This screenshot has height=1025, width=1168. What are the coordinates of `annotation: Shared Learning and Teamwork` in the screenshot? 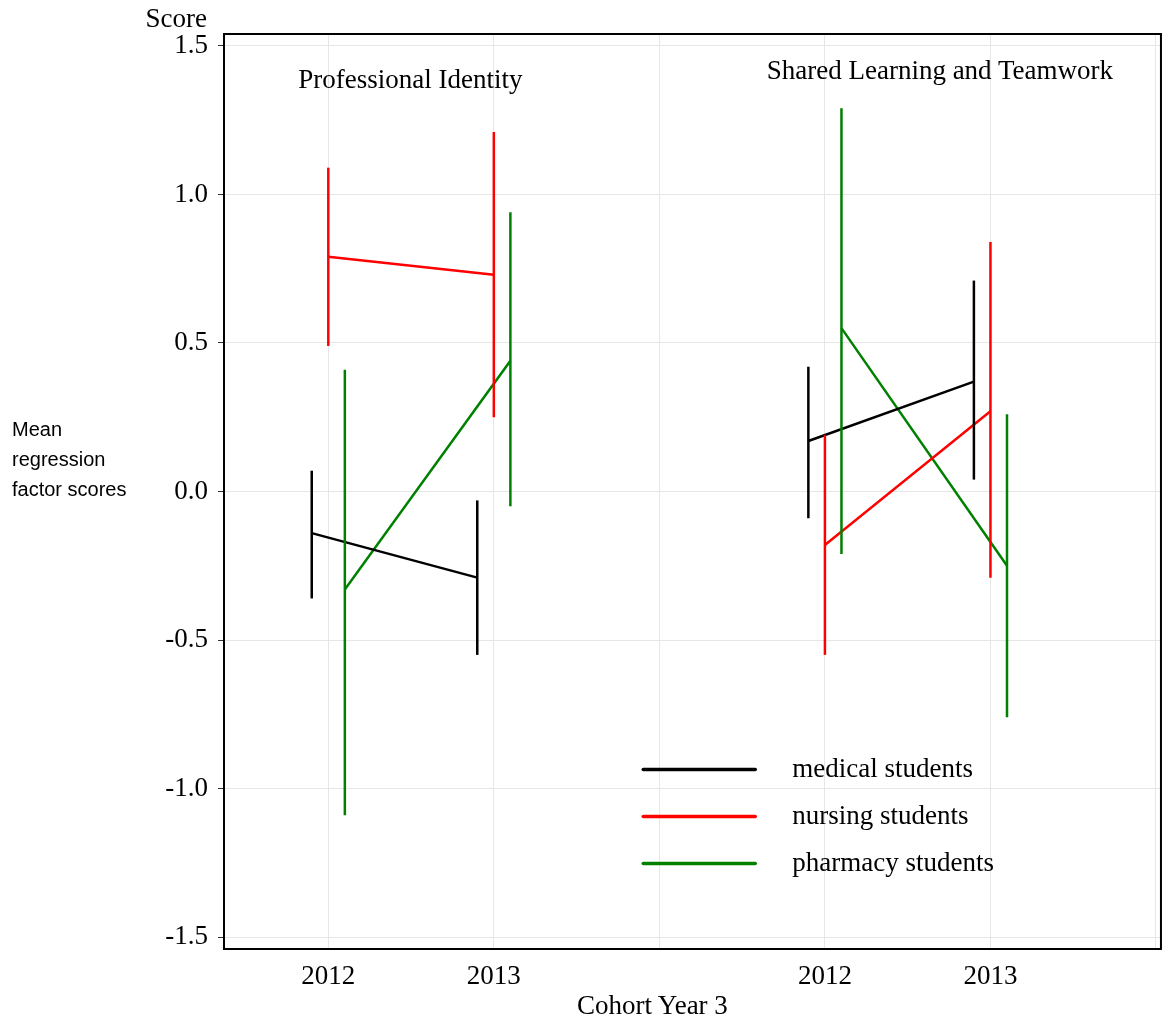 It's located at (940, 70).